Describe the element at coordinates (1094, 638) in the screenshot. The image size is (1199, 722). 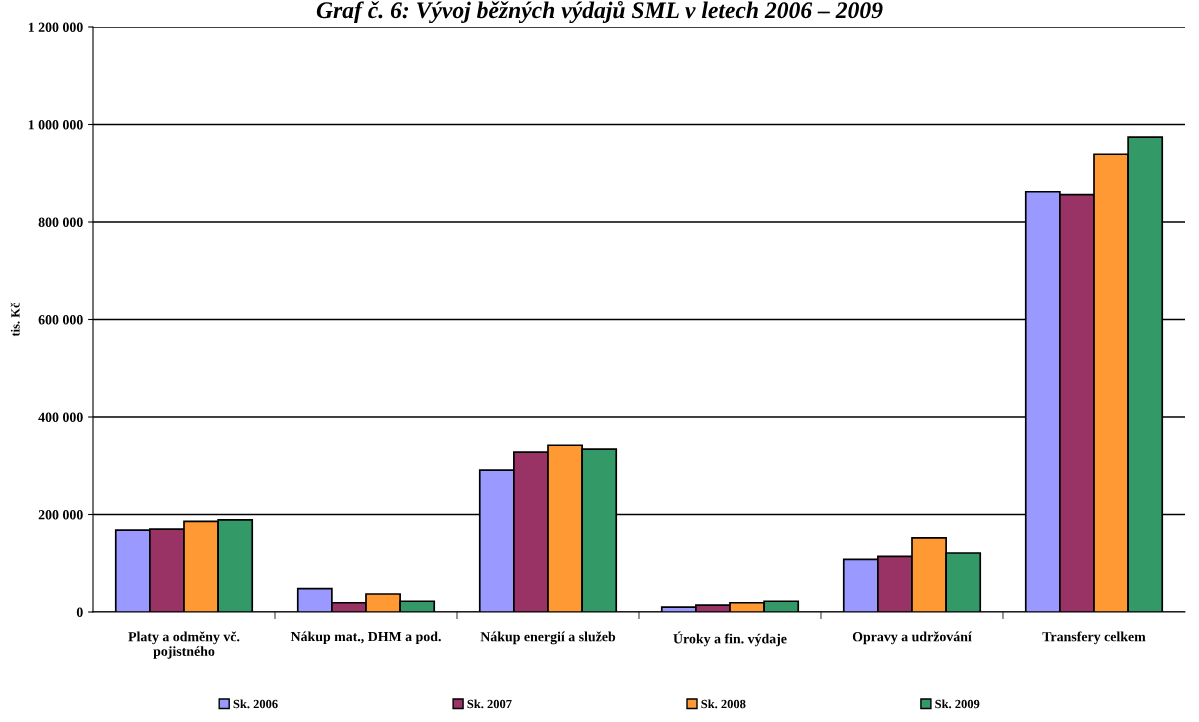
I see `x-tick-label: Transfery celkem` at that location.